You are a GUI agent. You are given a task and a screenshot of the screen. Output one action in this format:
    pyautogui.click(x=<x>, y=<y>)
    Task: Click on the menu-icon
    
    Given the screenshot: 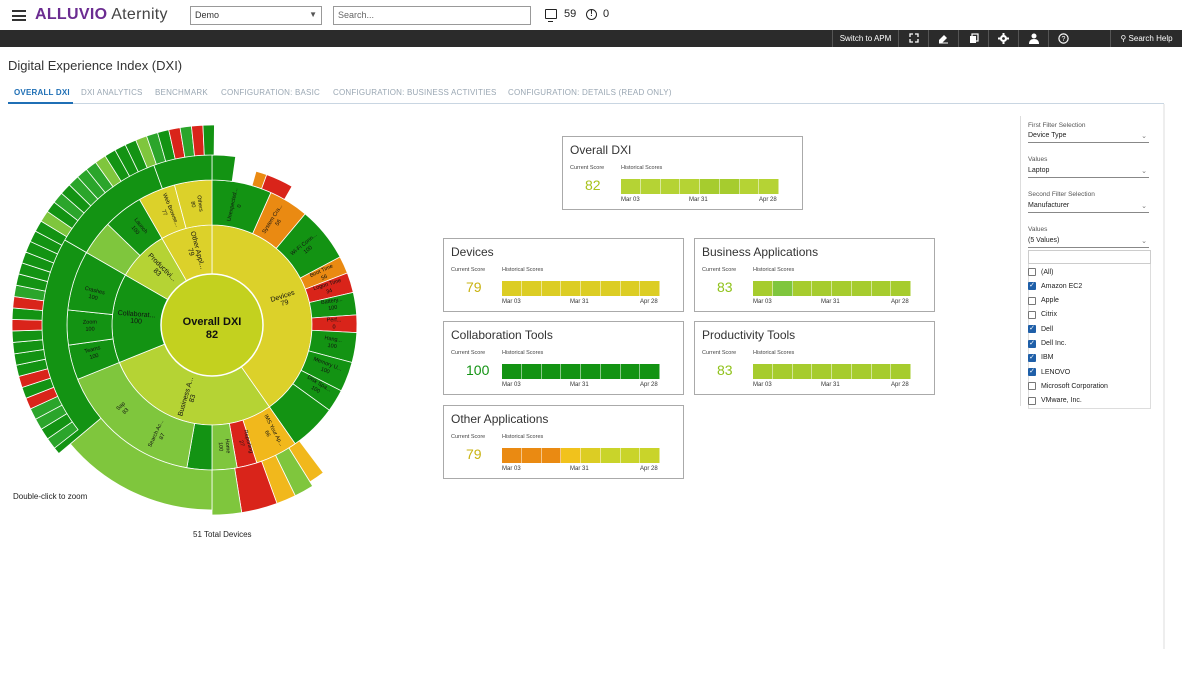 What is the action you would take?
    pyautogui.click(x=19, y=15)
    